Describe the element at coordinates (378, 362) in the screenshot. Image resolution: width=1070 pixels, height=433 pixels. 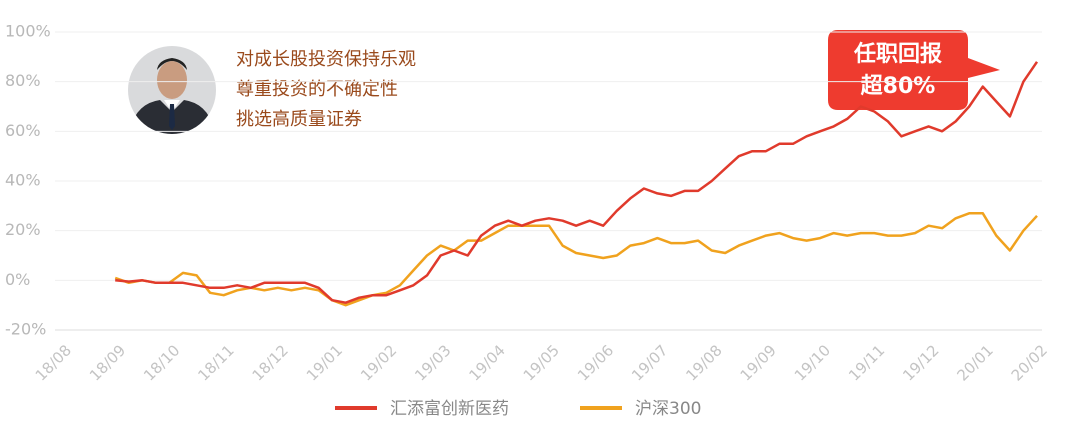
I see `x-tick-label: 19/02` at that location.